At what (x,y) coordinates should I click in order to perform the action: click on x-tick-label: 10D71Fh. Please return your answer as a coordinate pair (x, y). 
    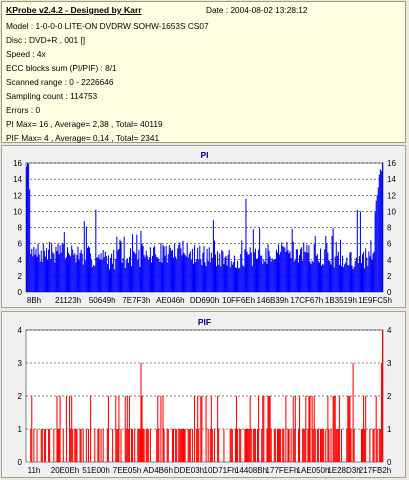
    Looking at the image, I should click on (220, 470).